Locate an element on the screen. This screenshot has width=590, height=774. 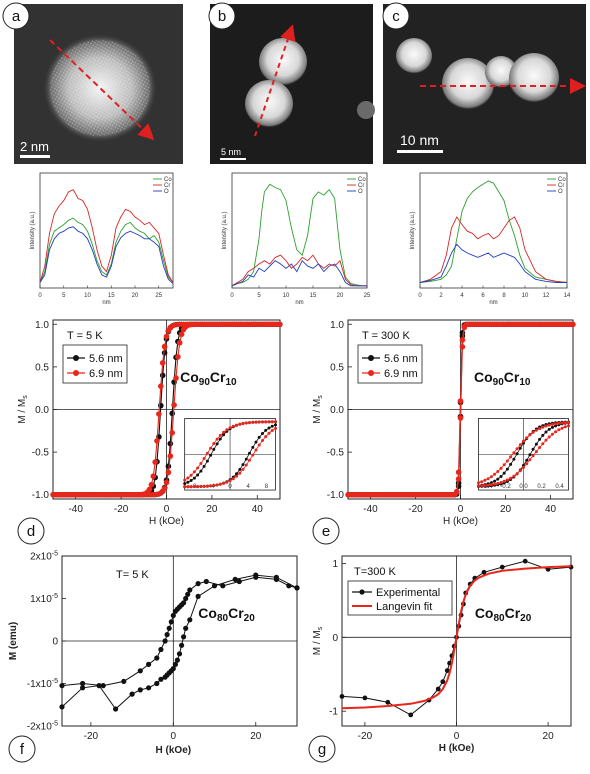
x-axis-label: H (kOe) is located at coordinates (166, 521).